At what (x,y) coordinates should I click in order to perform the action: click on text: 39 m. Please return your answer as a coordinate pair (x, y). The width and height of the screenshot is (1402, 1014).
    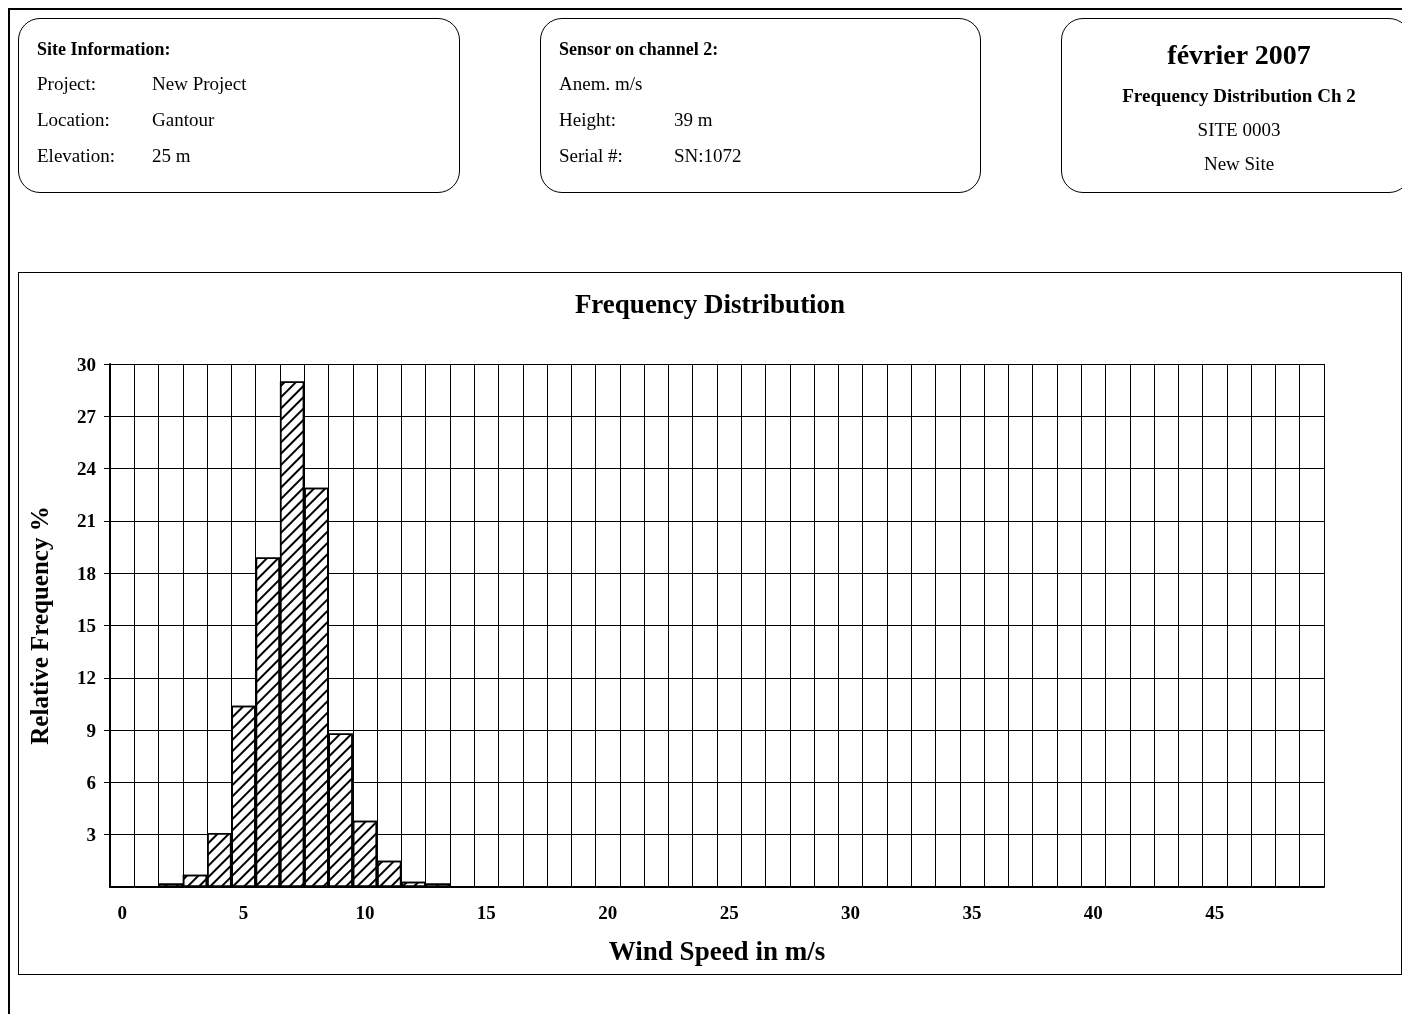
    Looking at the image, I should click on (693, 120).